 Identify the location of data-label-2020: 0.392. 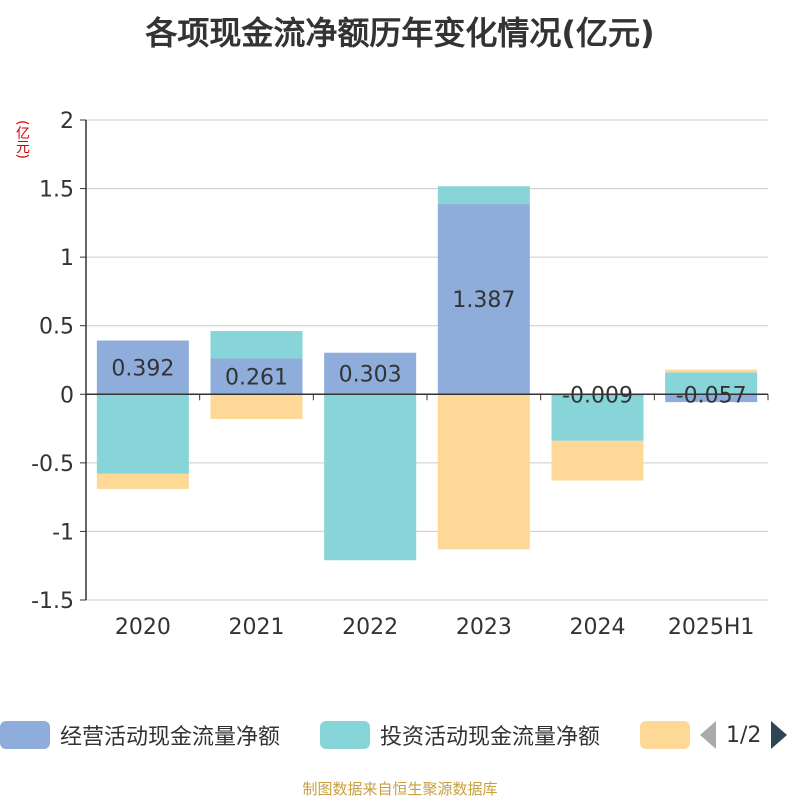
(142, 368).